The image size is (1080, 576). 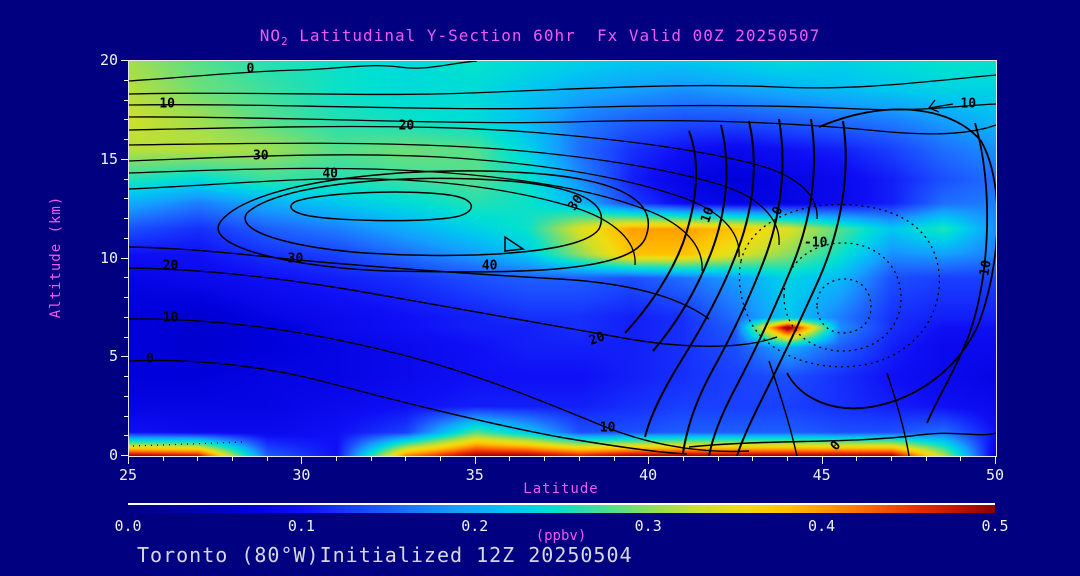 What do you see at coordinates (56, 257) in the screenshot?
I see `y-axis-label: Altitude (km)` at bounding box center [56, 257].